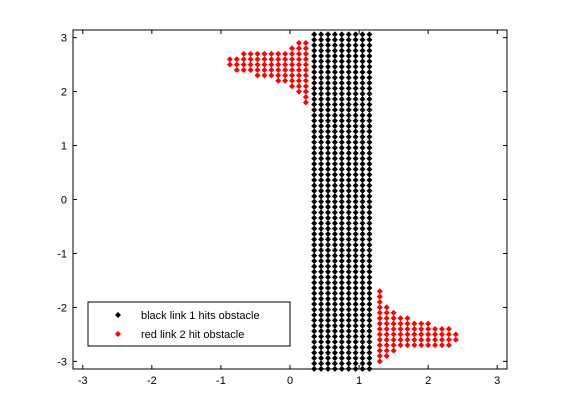  Describe the element at coordinates (64, 201) in the screenshot. I see `y-tick-label: 0` at that location.